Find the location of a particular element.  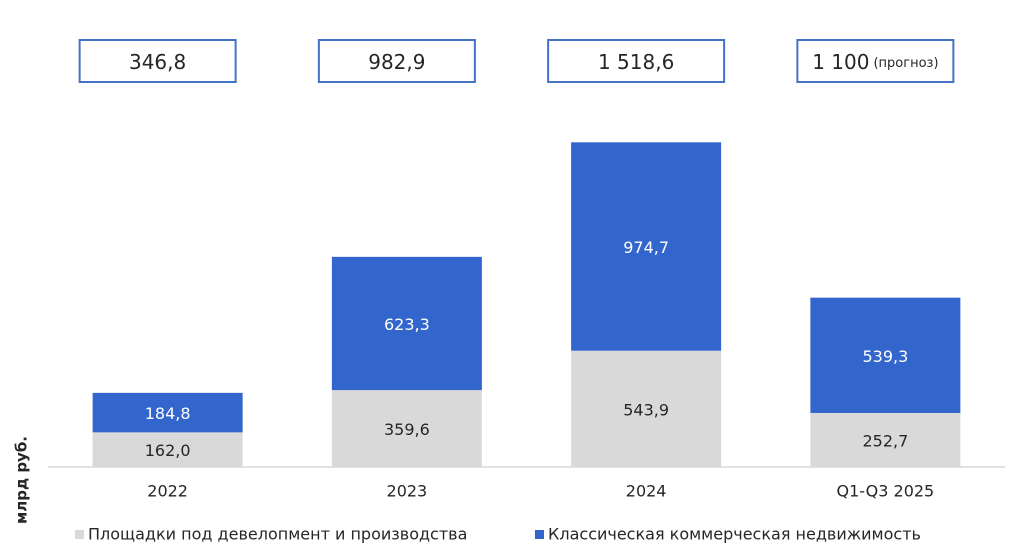

total-value: 346,8 is located at coordinates (157, 62).